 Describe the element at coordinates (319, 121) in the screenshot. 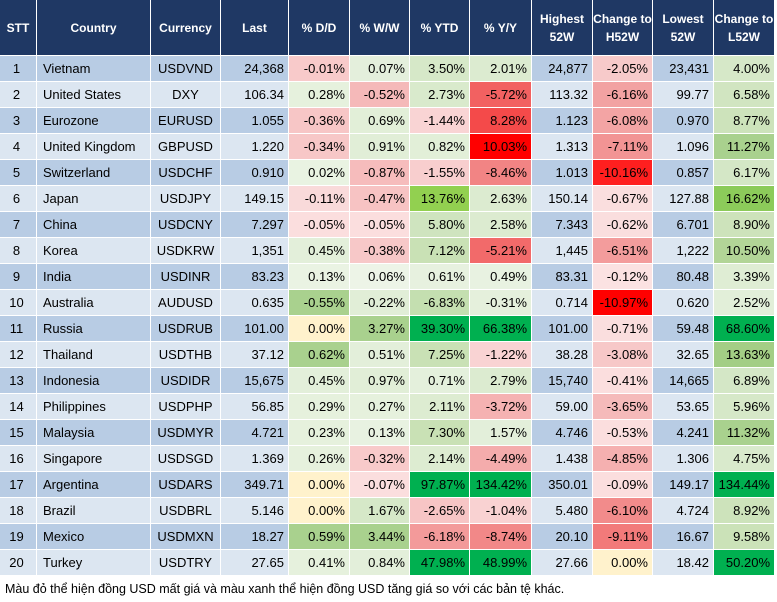

I see `pct-dd-cell: -0.36%` at that location.